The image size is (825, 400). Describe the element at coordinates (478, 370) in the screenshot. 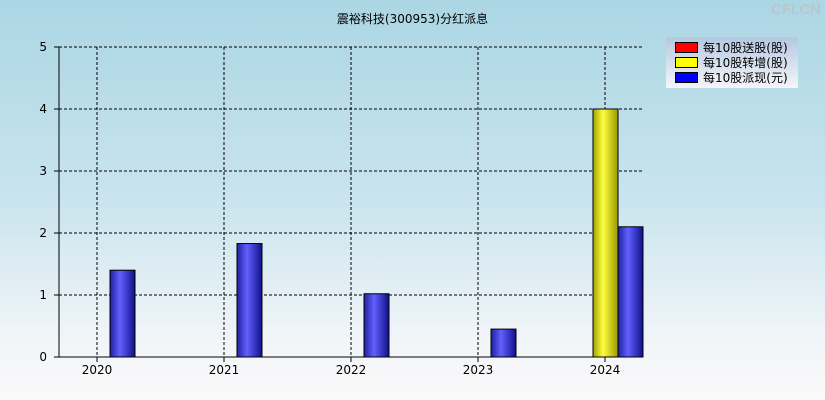

I see `x-tick-label: 2023` at that location.